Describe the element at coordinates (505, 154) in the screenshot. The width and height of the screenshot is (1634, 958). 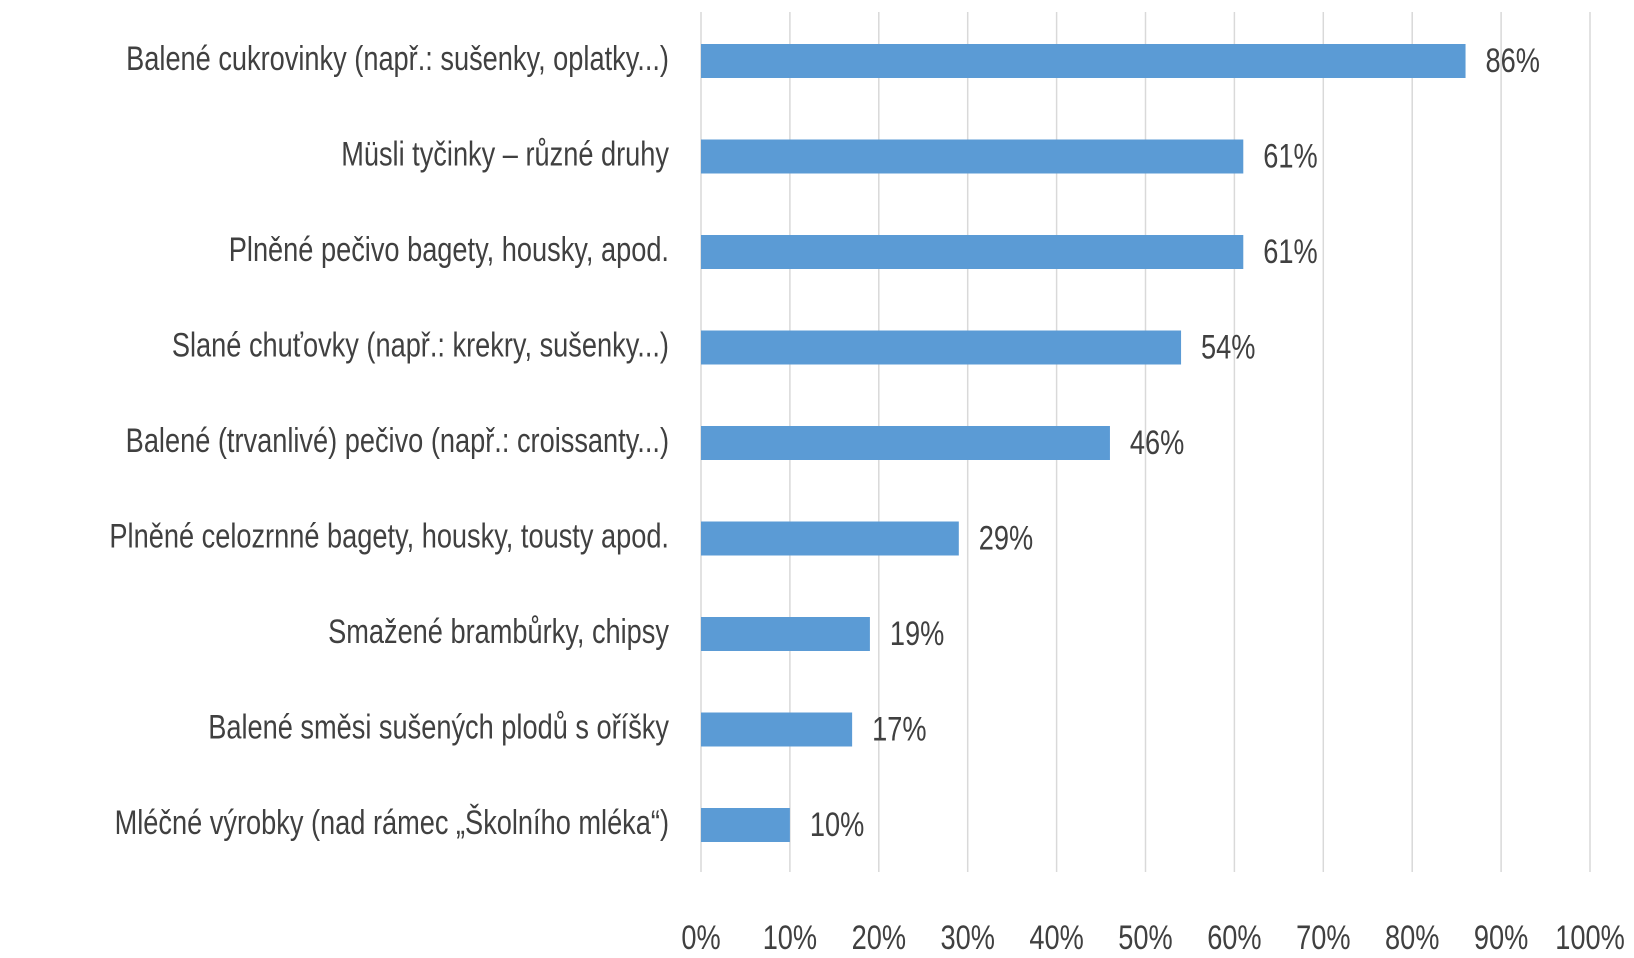
I see `y-tick-label: Müsli tyčinky – různé druhy` at that location.